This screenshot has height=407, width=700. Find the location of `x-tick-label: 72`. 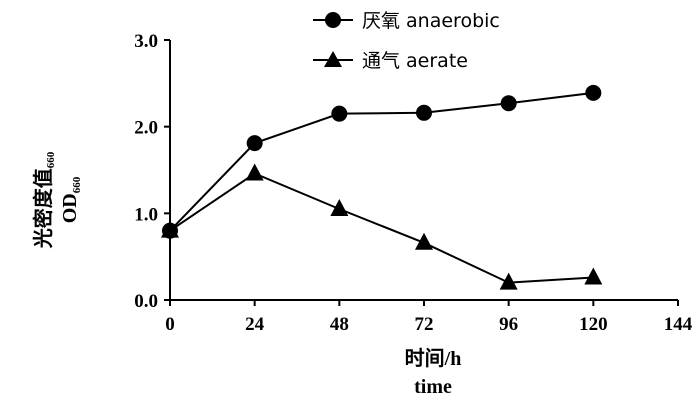

x-tick-label: 72 is located at coordinates (424, 324).